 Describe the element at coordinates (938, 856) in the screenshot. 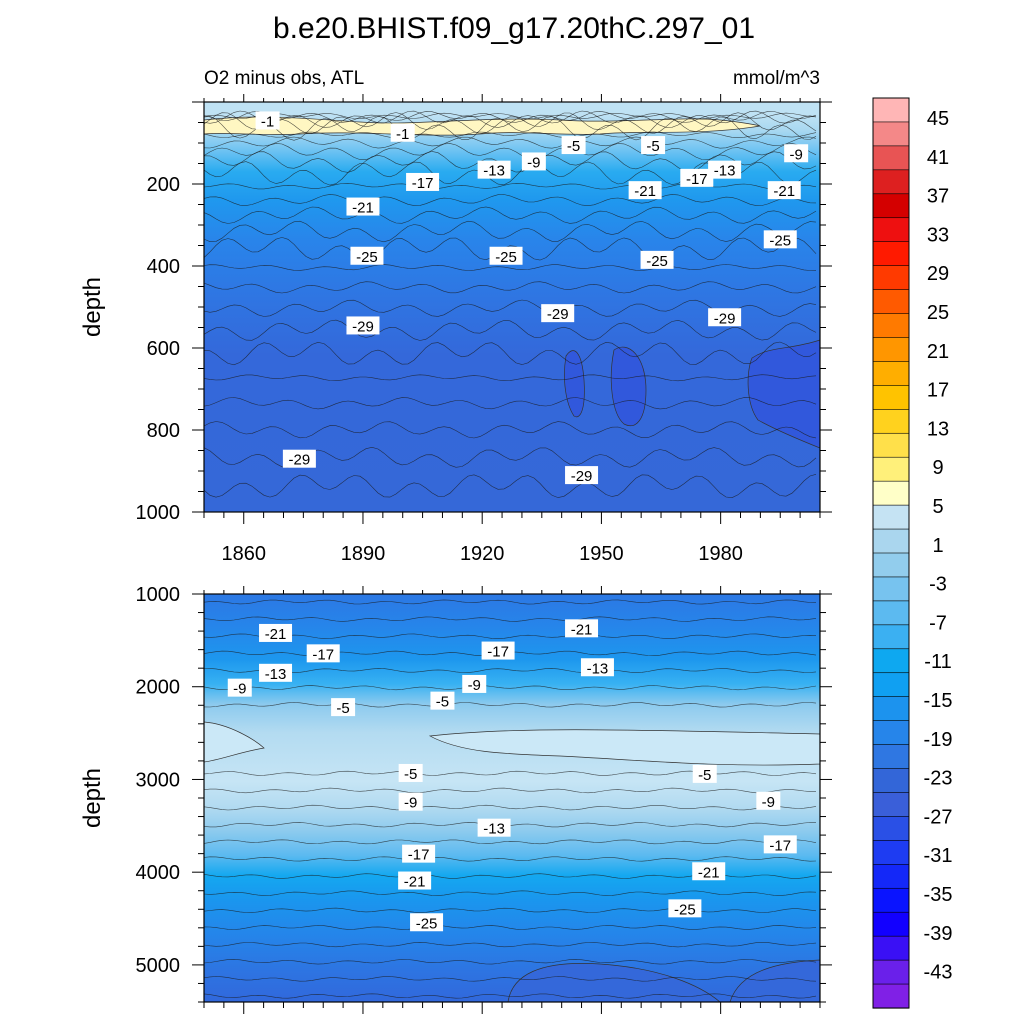

I see `colorbar-label: -31` at that location.